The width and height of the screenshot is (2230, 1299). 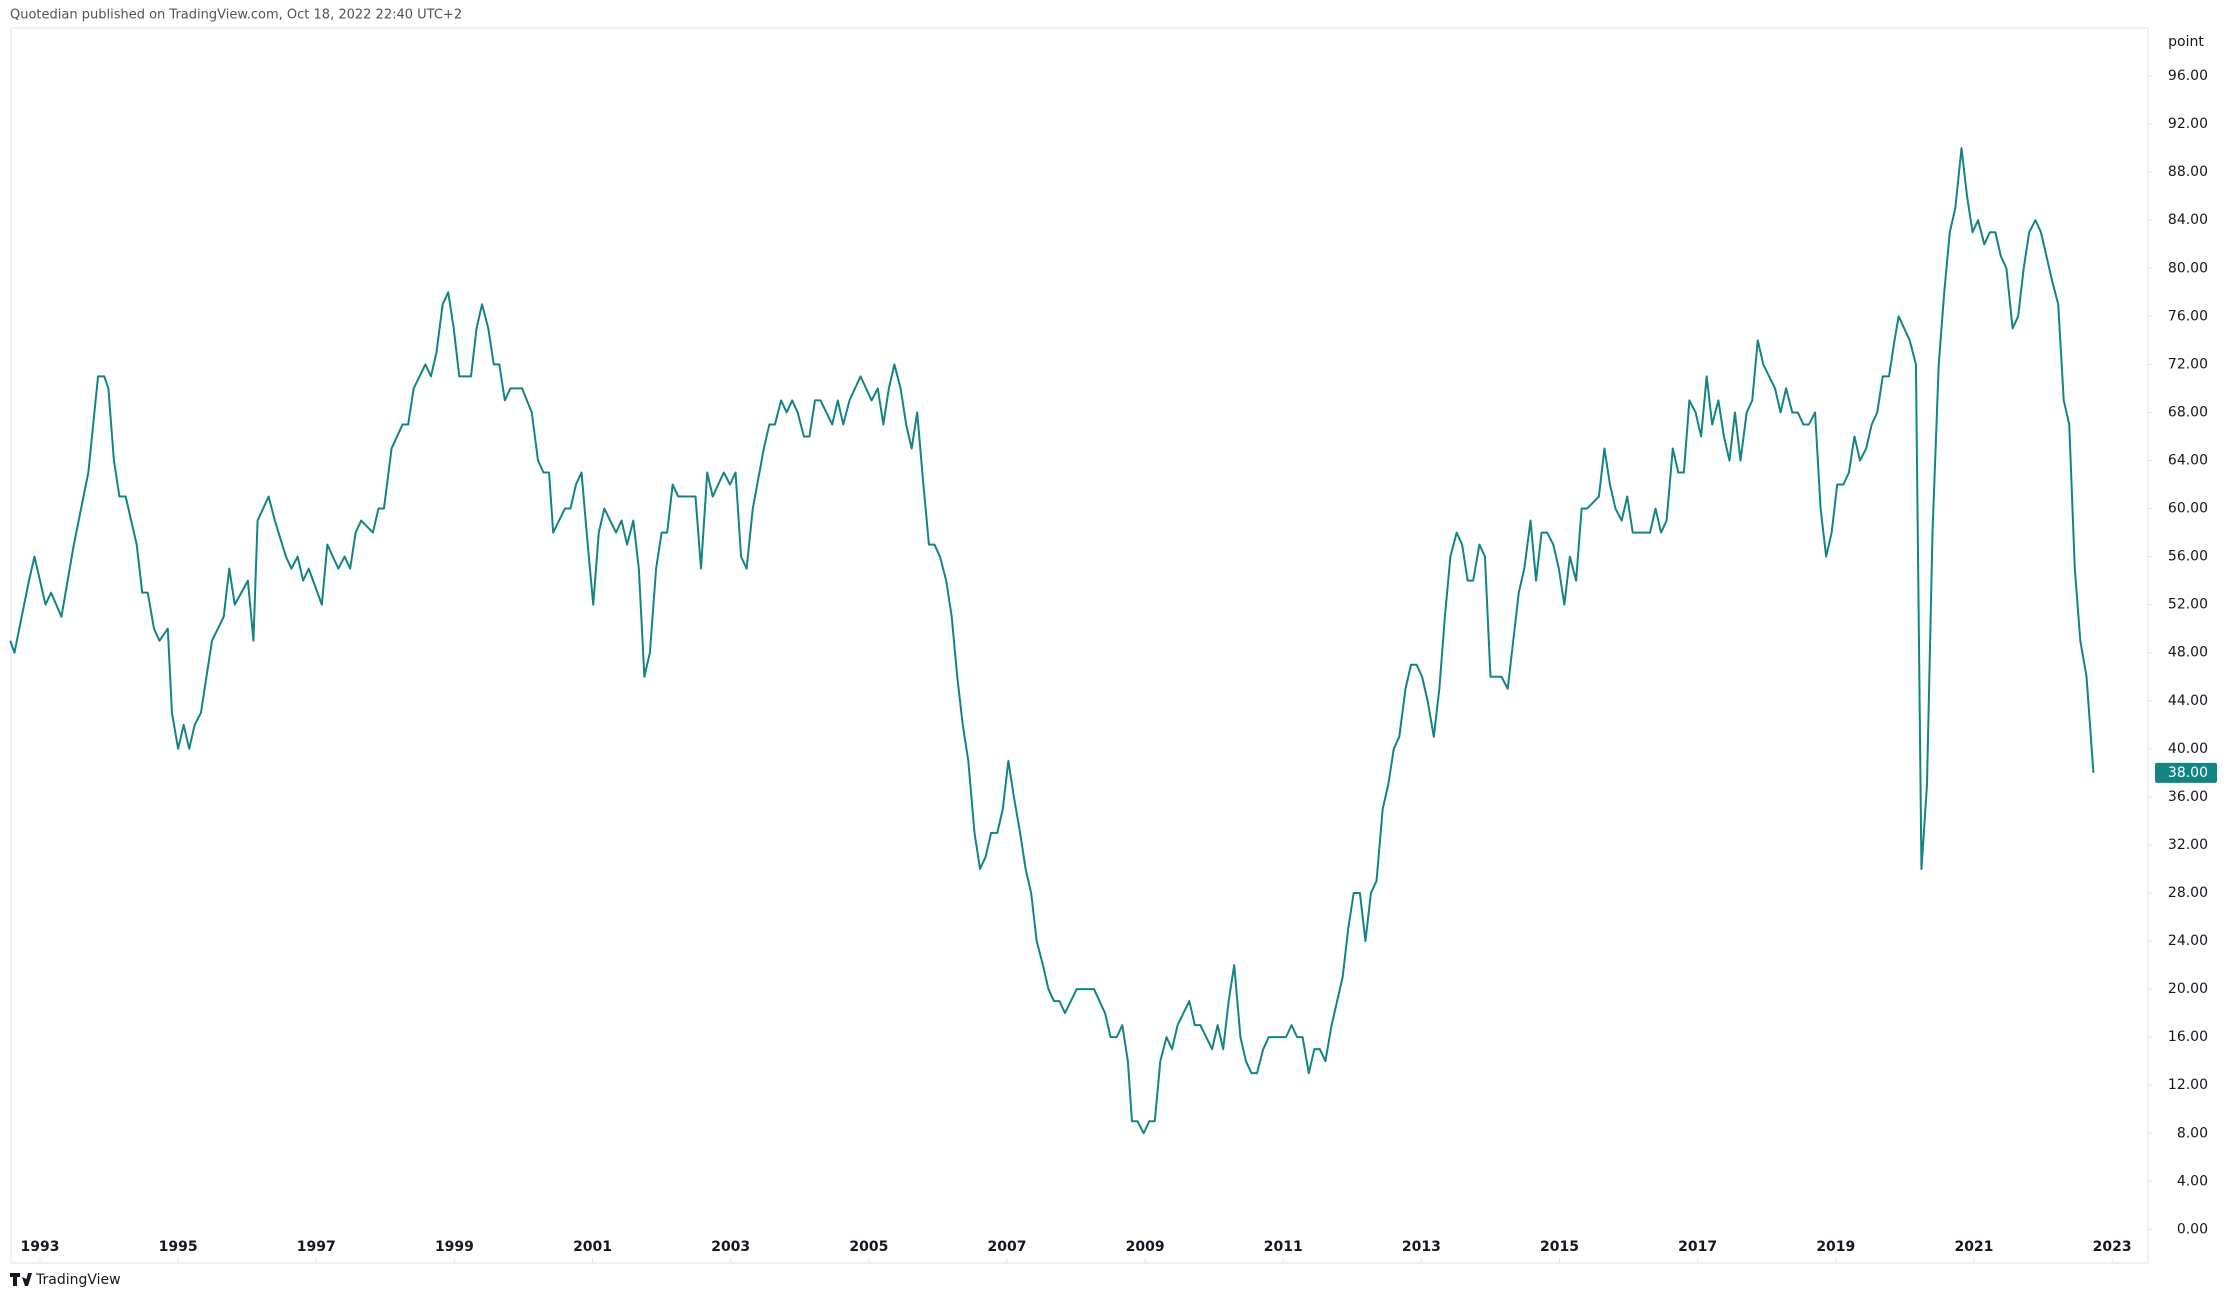 I want to click on x-tick-label: 2007, so click(x=1006, y=1247).